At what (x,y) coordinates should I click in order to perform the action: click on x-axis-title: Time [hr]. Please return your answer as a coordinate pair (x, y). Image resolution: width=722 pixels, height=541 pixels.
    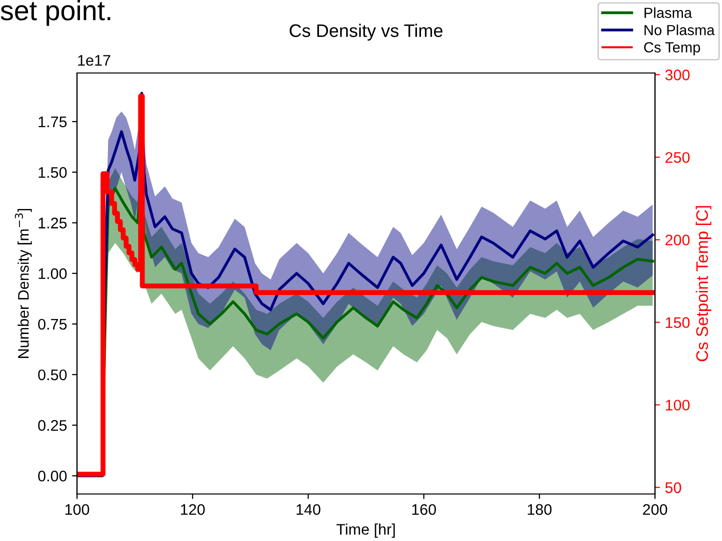
    Looking at the image, I should click on (365, 531).